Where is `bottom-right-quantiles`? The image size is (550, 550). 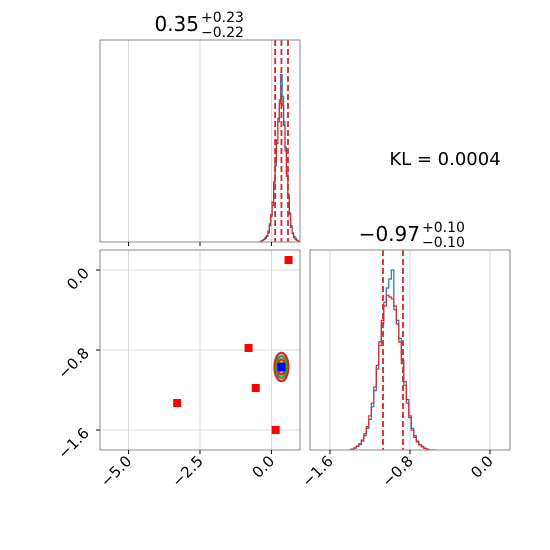 bottom-right-quantiles is located at coordinates (393, 350).